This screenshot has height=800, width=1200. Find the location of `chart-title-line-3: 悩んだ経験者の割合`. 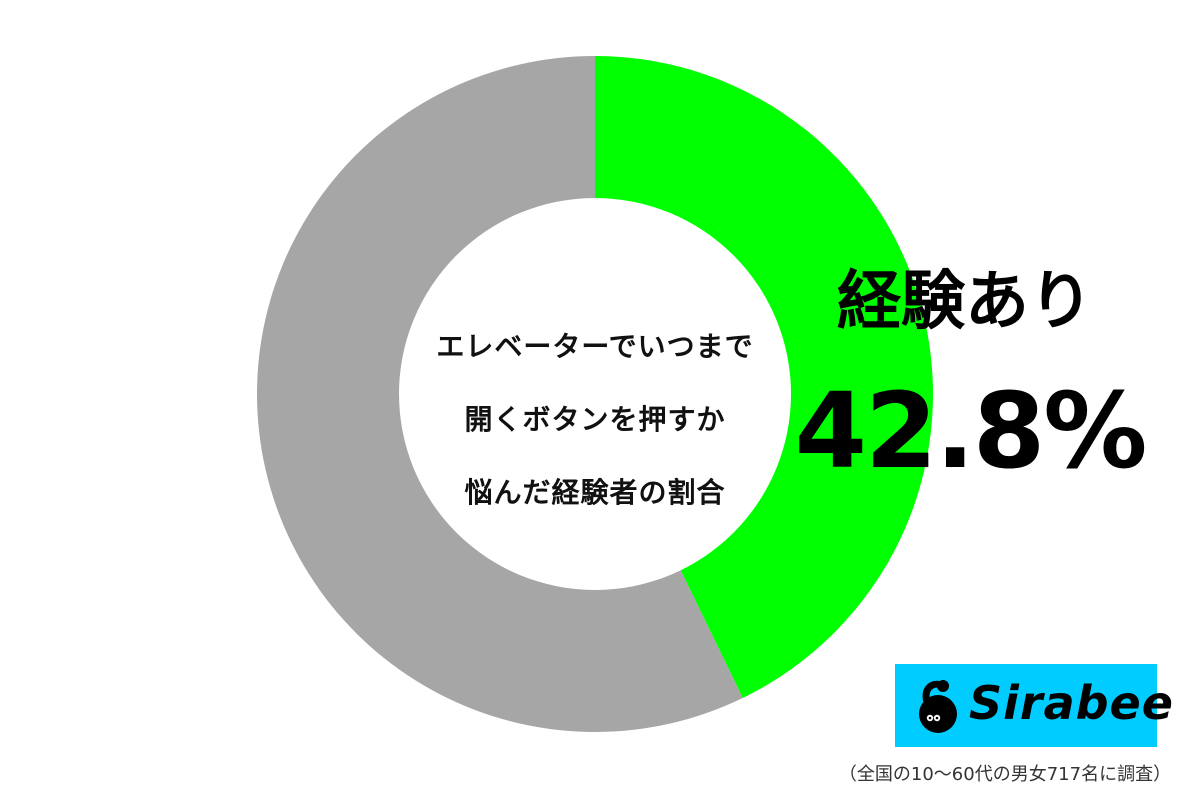

chart-title-line-3: 悩んだ経験者の割合 is located at coordinates (595, 492).